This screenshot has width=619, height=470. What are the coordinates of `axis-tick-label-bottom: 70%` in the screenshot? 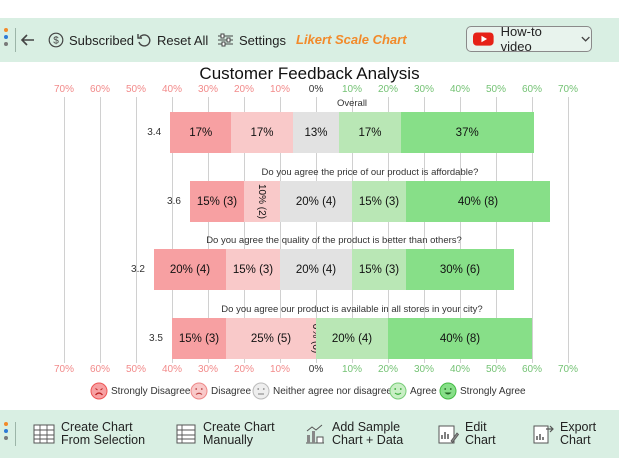 It's located at (63, 369).